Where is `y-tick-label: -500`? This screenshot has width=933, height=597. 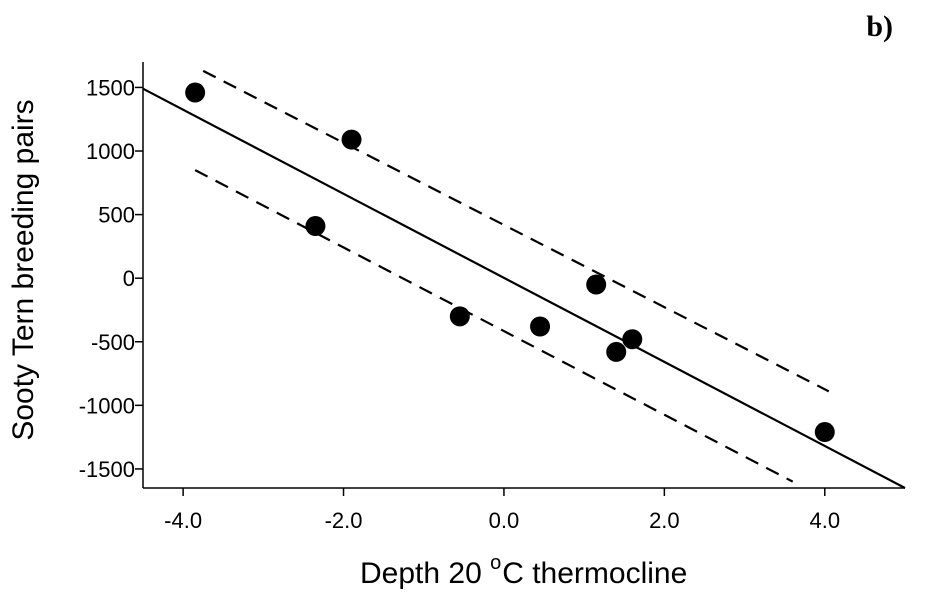
y-tick-label: -500 is located at coordinates (113, 342).